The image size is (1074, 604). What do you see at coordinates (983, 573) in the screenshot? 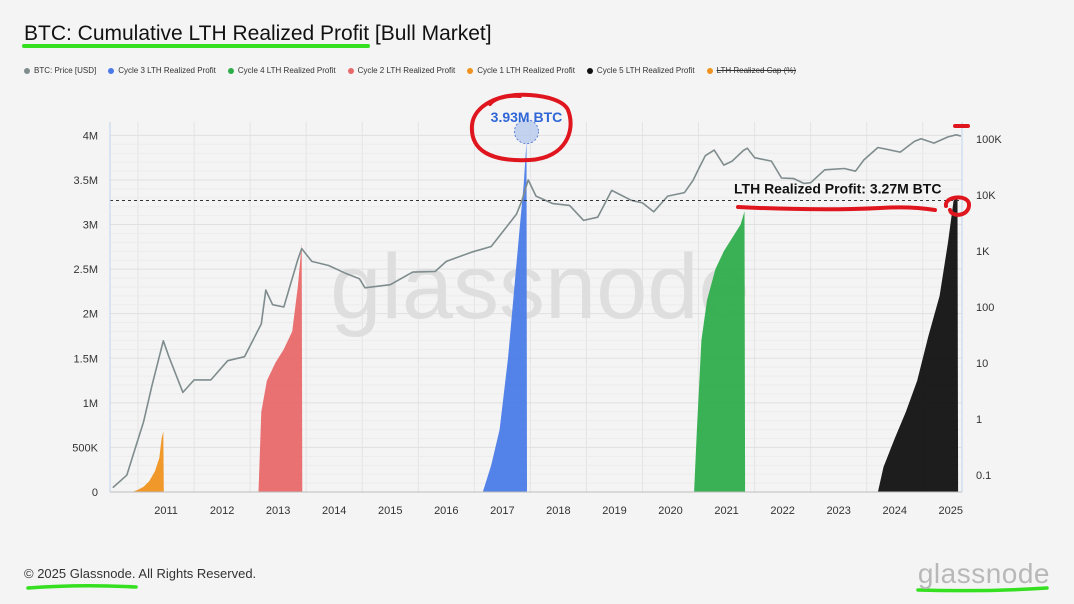
I see `glassnode-logo: glassnode` at bounding box center [983, 573].